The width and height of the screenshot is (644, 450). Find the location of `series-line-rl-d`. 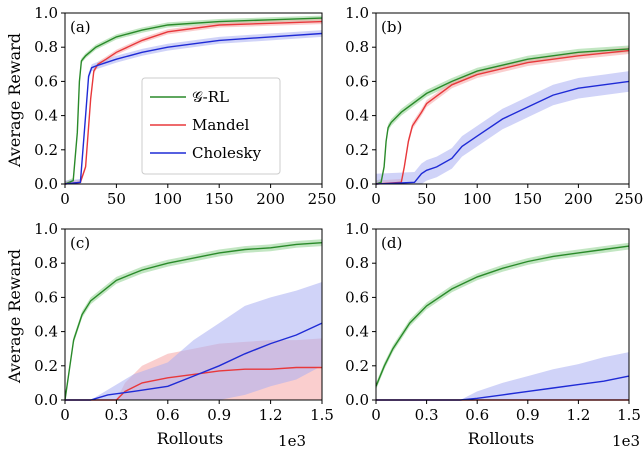

series-line-rl-d is located at coordinates (502, 316).